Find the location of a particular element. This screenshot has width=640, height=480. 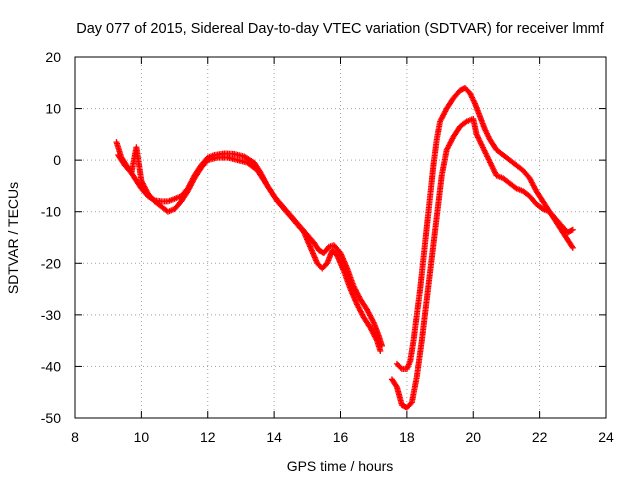

y-tick-label: -10 is located at coordinates (51, 212).